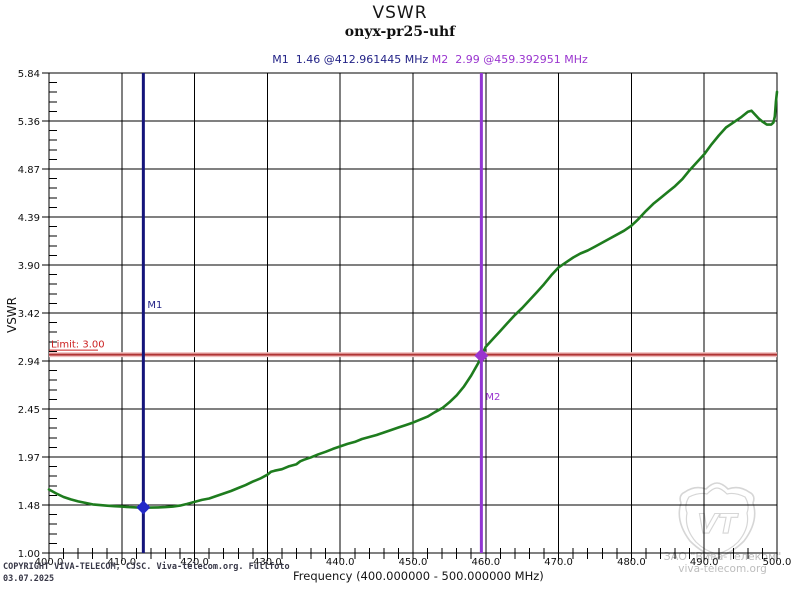 The image size is (800, 600). Describe the element at coordinates (29, 218) in the screenshot. I see `y-tick-label: 4.39` at that location.